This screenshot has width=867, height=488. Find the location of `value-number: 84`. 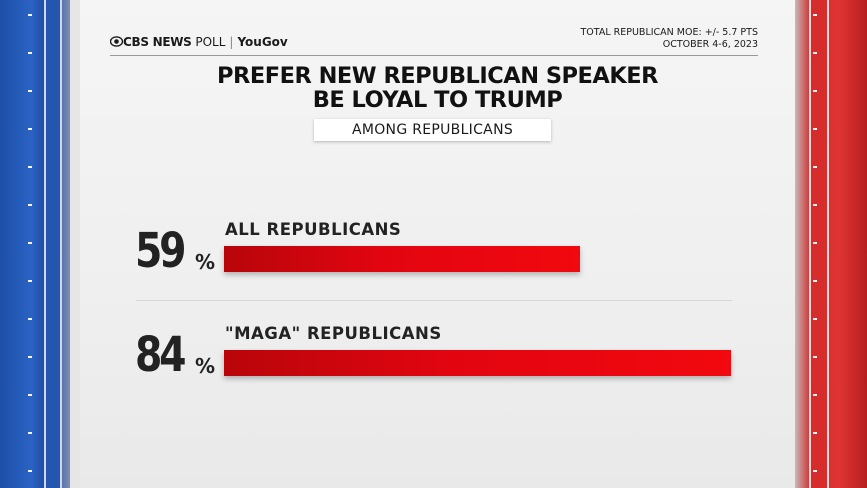

value-number: 84 is located at coordinates (160, 355).